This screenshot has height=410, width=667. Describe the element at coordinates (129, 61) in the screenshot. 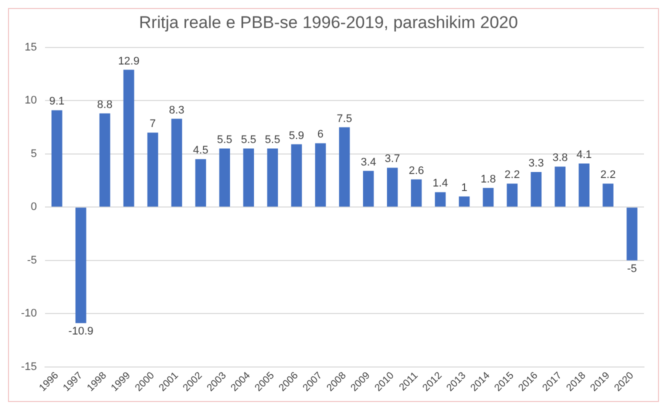

I see `data-label: 12.9` at that location.